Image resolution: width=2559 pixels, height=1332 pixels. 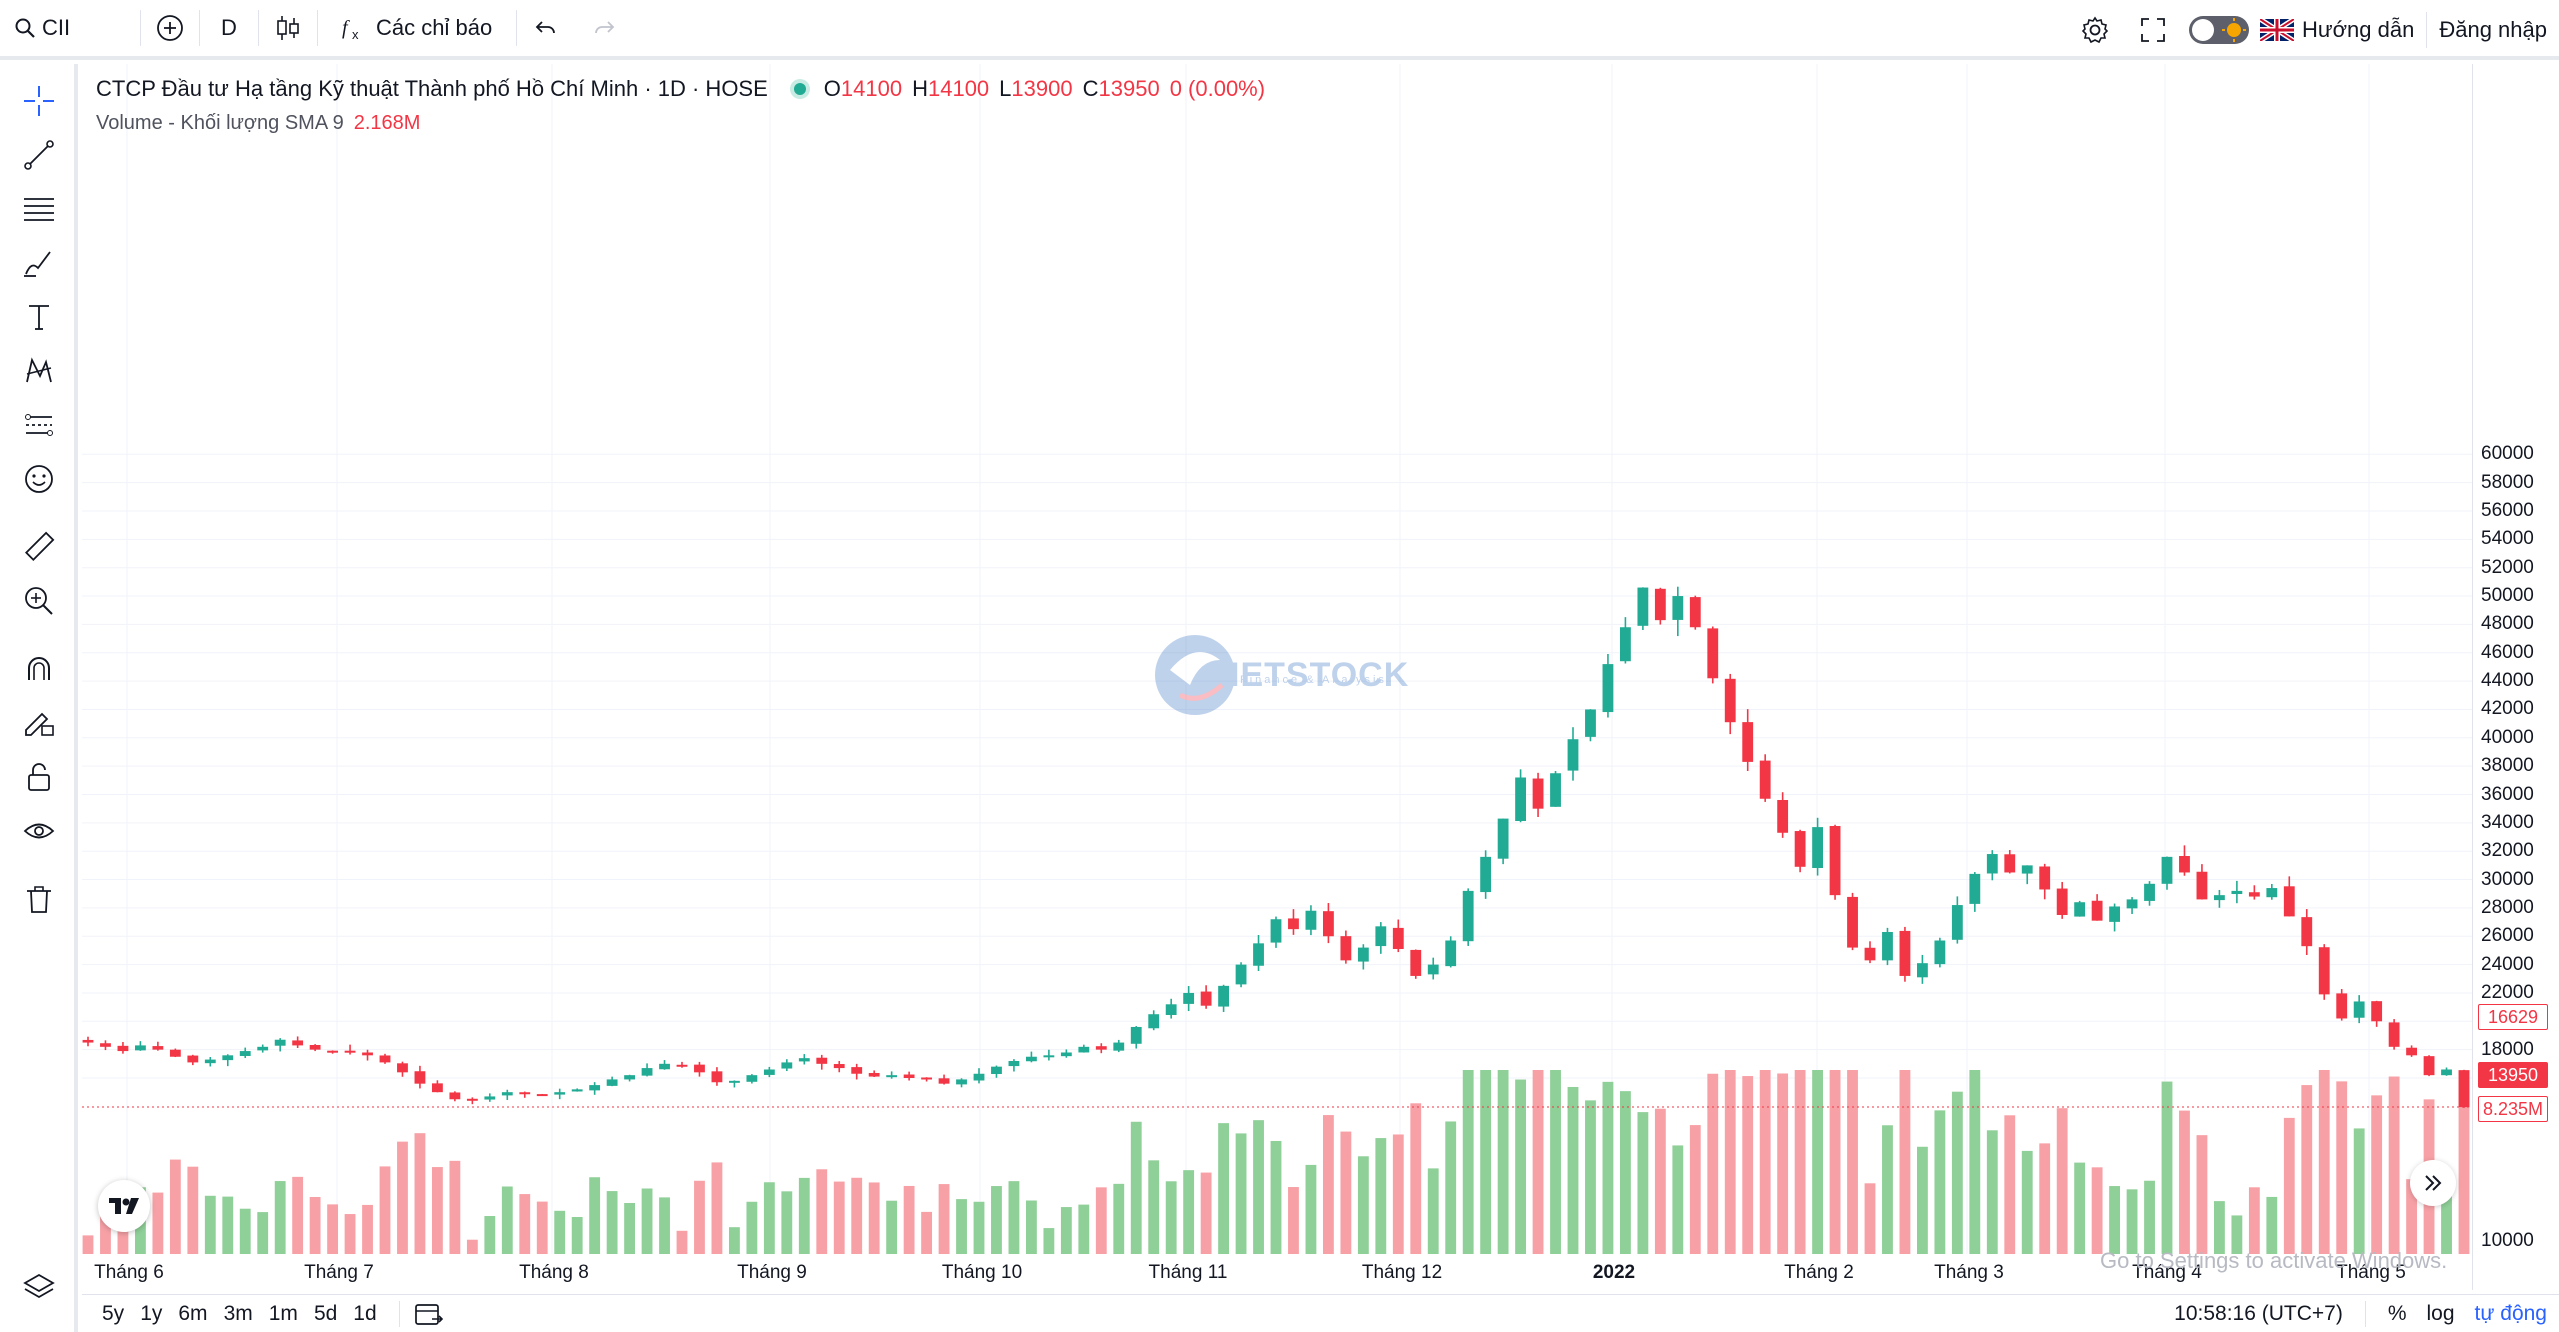 I want to click on windows-activation-watermark: Go to Settings to activate Windows., so click(x=2274, y=1260).